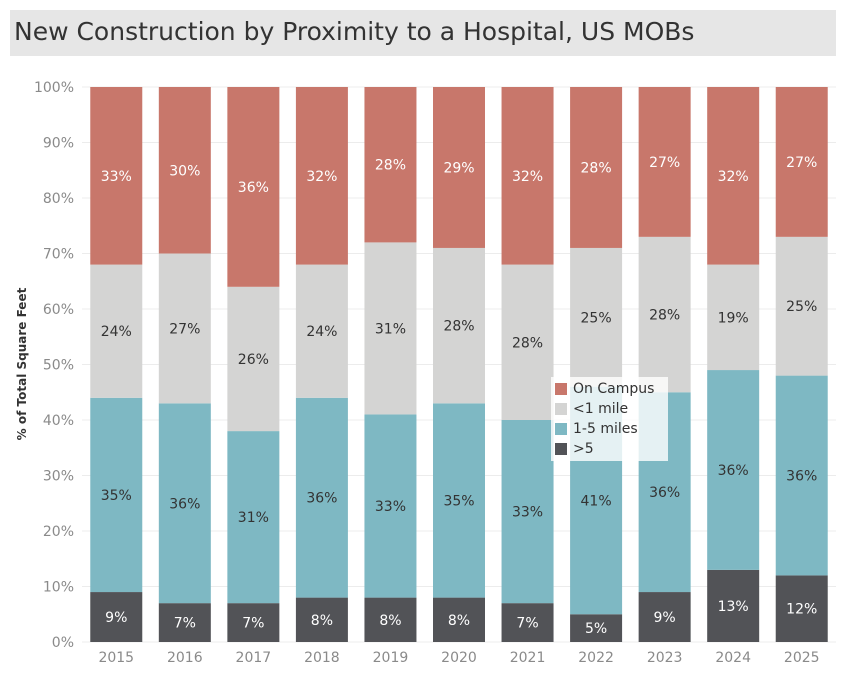 The width and height of the screenshot is (846, 677). I want to click on legend-label: On Campus, so click(614, 389).